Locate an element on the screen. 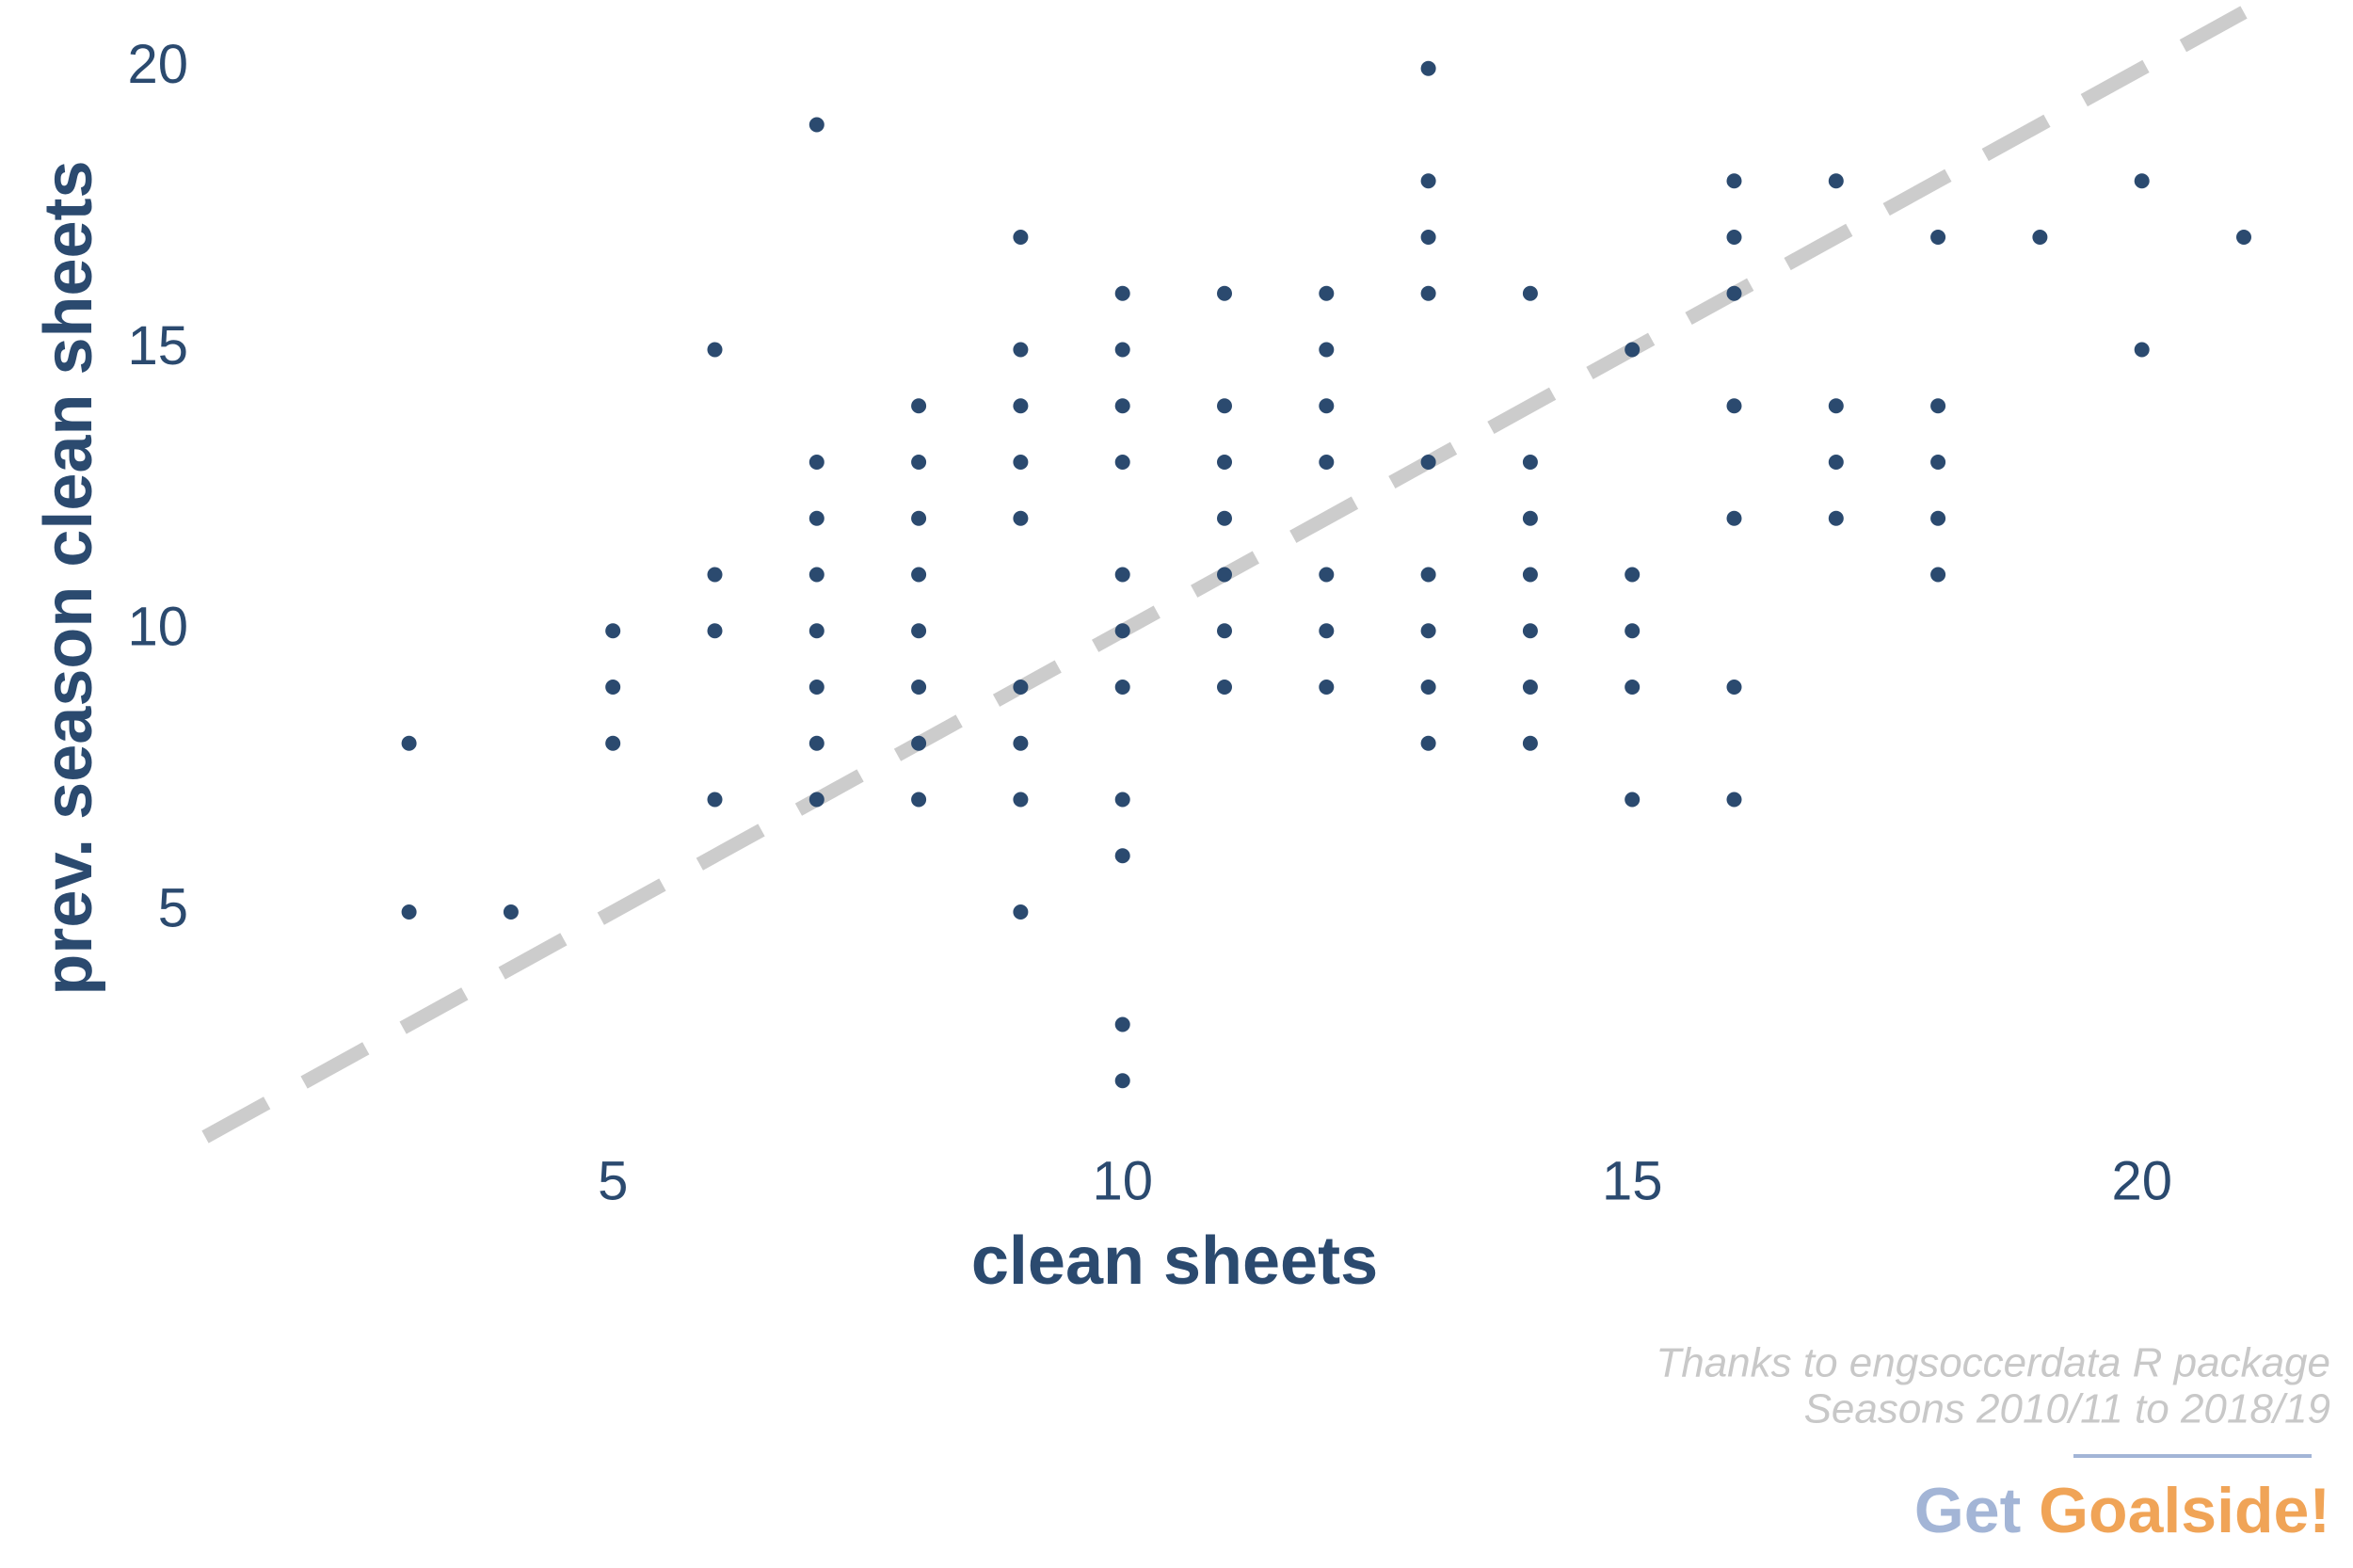 This screenshot has width=2353, height=1568. caption: Thanks to engsoccerdata R package is located at coordinates (1993, 1363).